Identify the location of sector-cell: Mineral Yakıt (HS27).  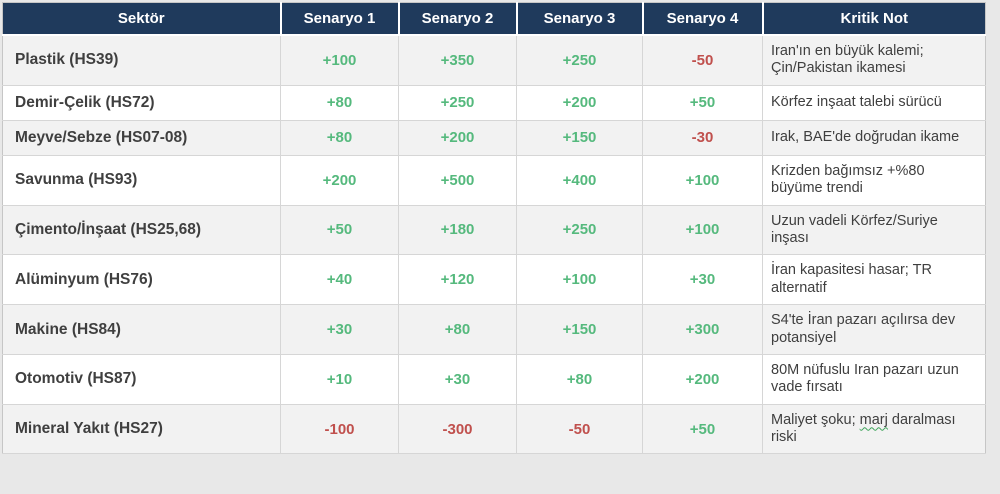
(141, 429).